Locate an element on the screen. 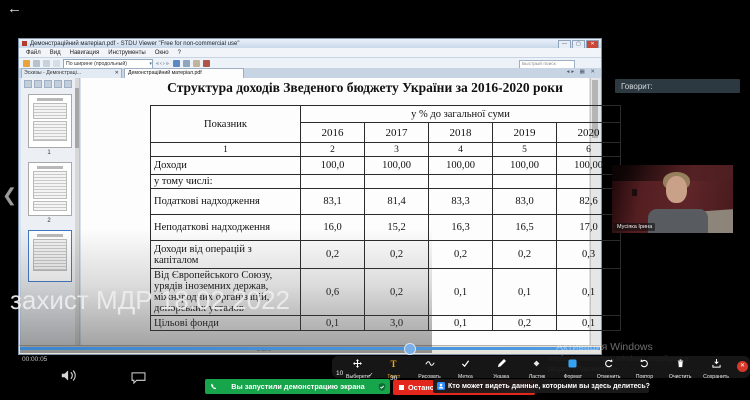  tool-label: Сохранить is located at coordinates (716, 376).